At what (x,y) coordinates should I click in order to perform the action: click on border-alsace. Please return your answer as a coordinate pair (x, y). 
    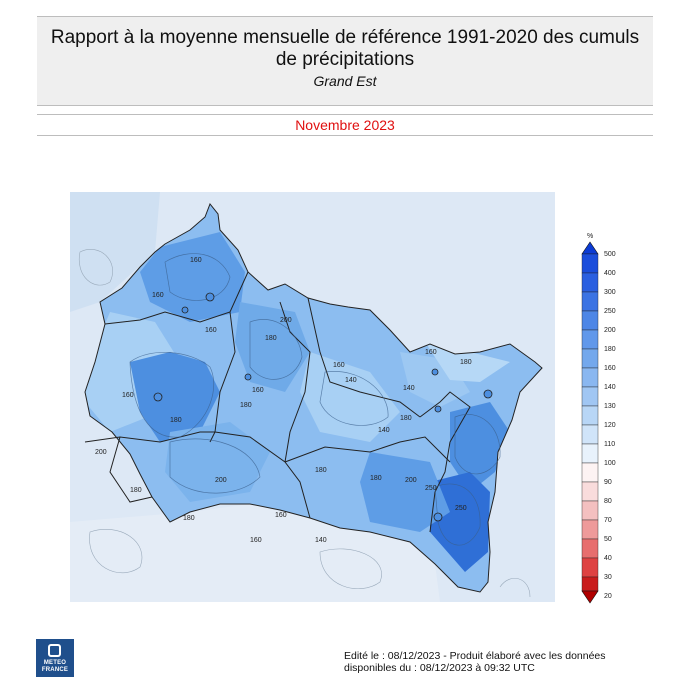
    Looking at the image, I should click on (445, 462).